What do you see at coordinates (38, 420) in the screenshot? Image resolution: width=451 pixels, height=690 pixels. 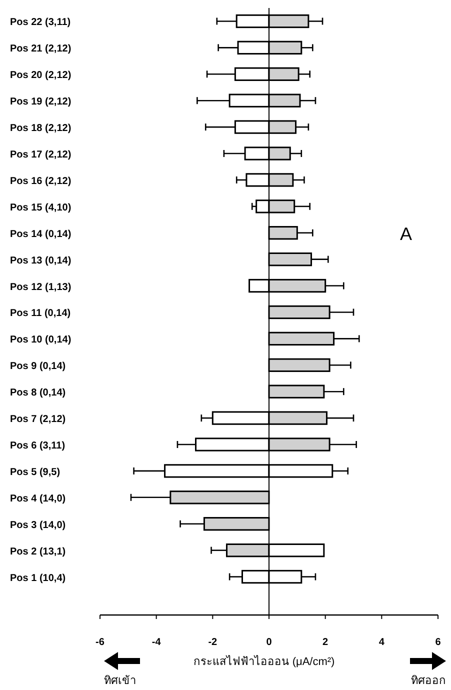 I see `y-tick-label: Pos 7 (2,12)` at bounding box center [38, 420].